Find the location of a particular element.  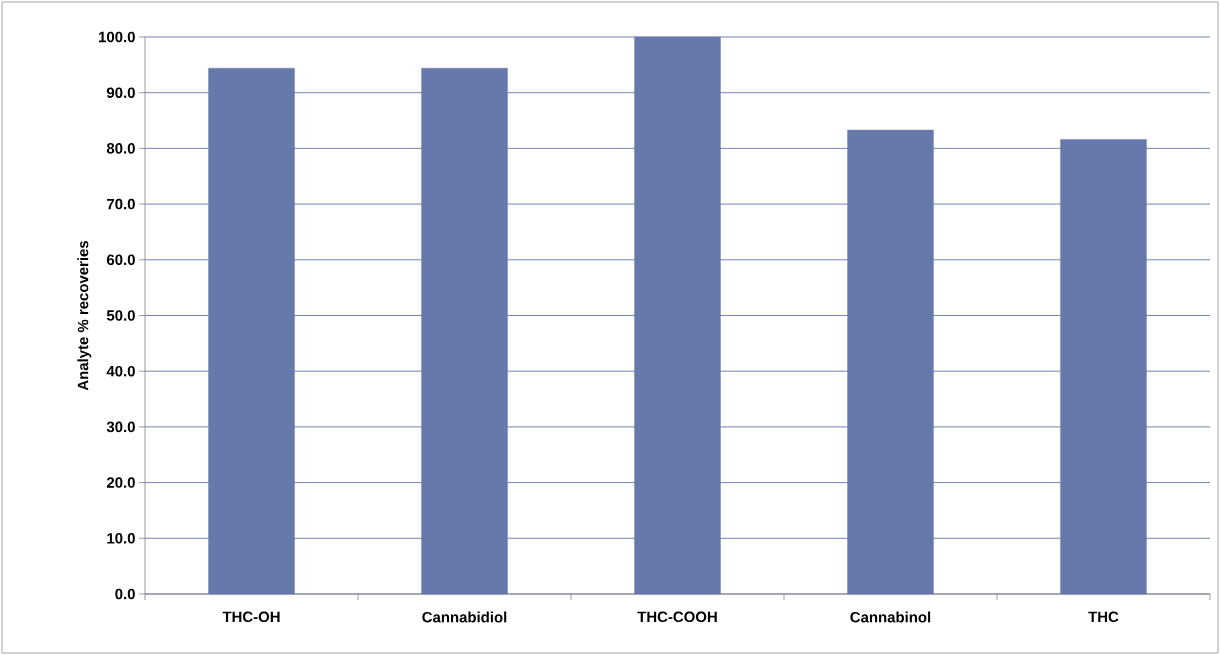

x-tick-label: THC-COOH is located at coordinates (677, 617).